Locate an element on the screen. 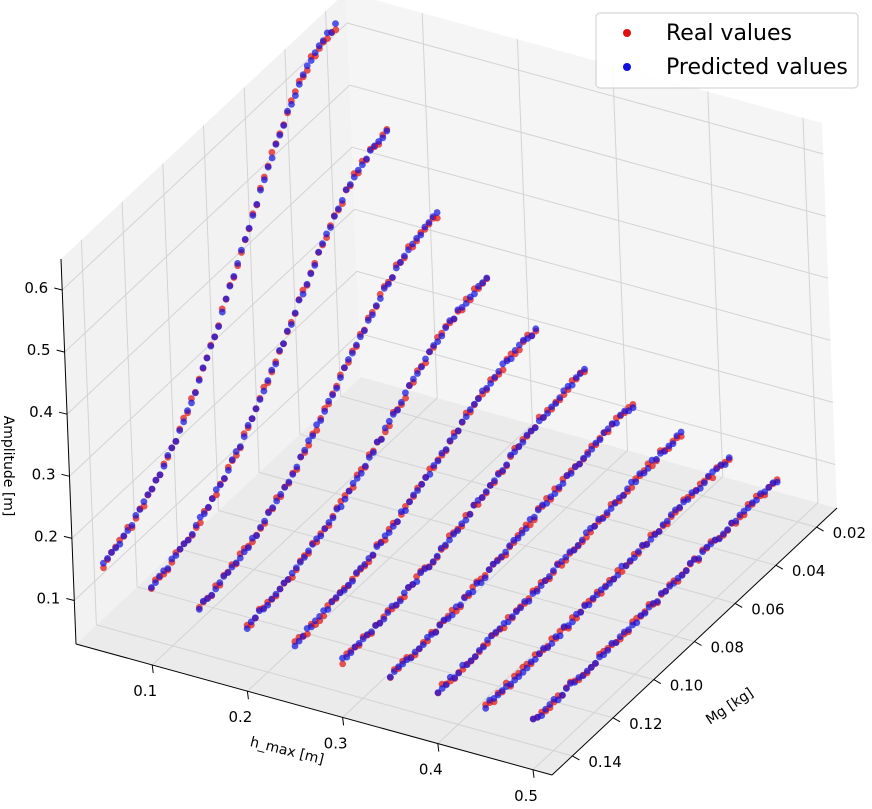 The width and height of the screenshot is (872, 809). legend-marker-real is located at coordinates (627, 33).